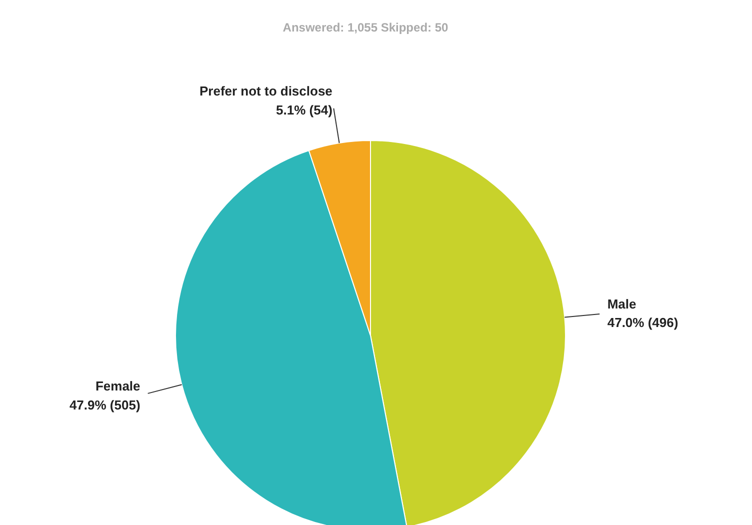 The image size is (752, 525). Describe the element at coordinates (117, 386) in the screenshot. I see `slice-label: Female` at that location.